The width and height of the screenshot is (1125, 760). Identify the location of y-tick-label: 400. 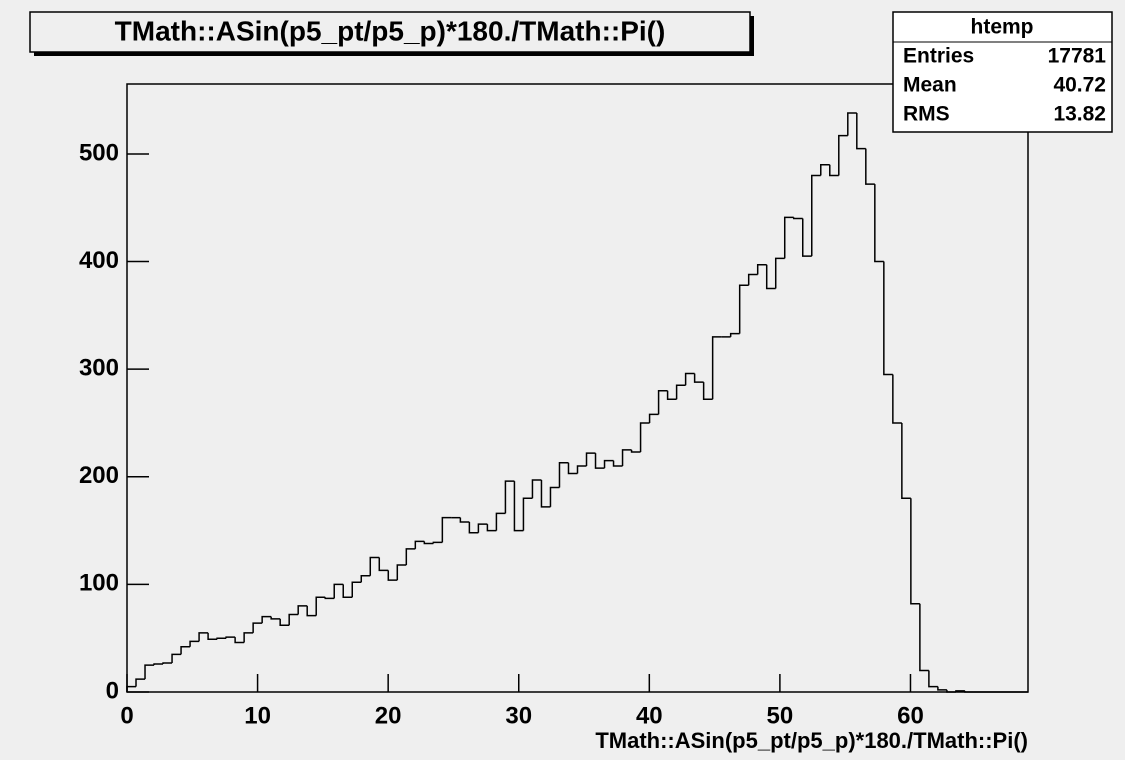
(99, 260).